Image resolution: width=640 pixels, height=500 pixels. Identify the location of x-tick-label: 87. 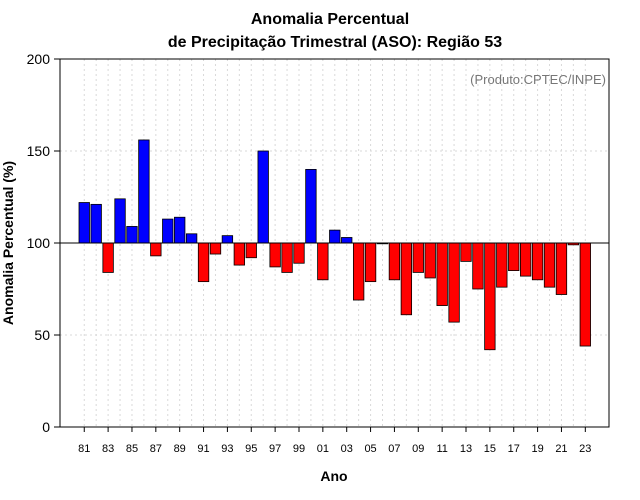
(156, 449).